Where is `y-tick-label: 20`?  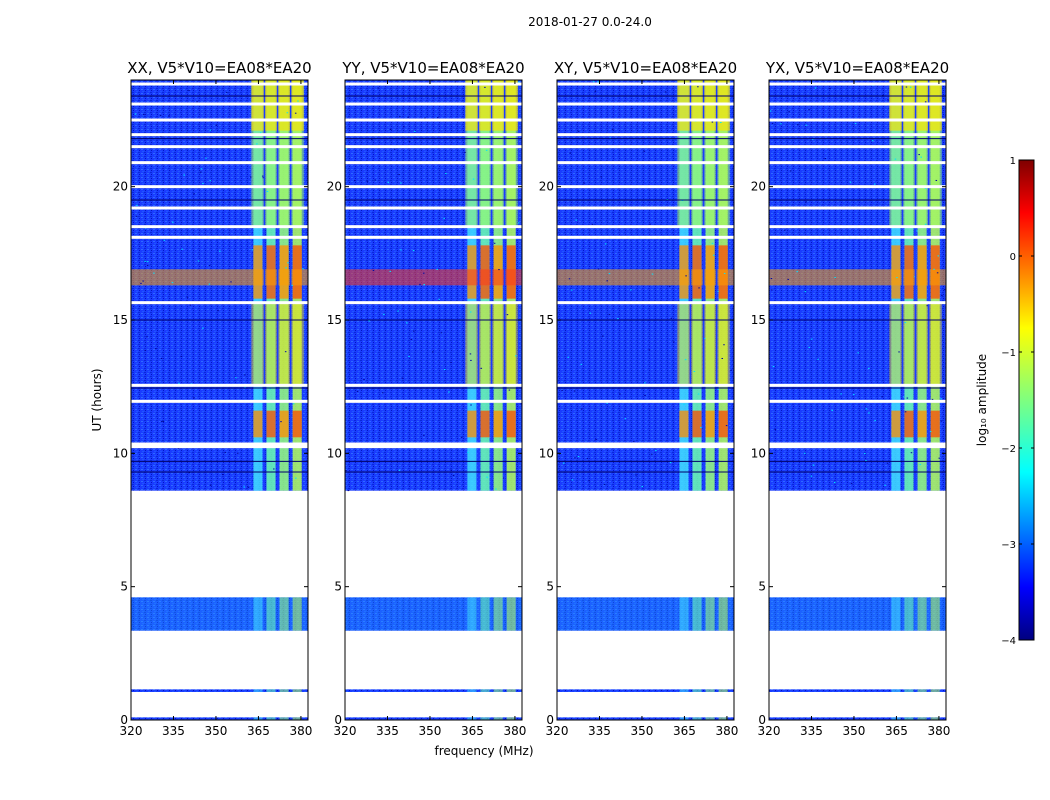 y-tick-label: 20 is located at coordinates (758, 187).